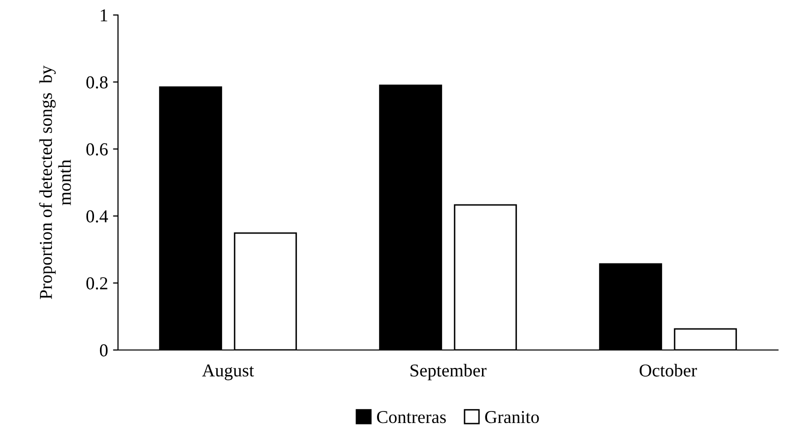  Describe the element at coordinates (228, 372) in the screenshot. I see `x-tick-label: August` at that location.